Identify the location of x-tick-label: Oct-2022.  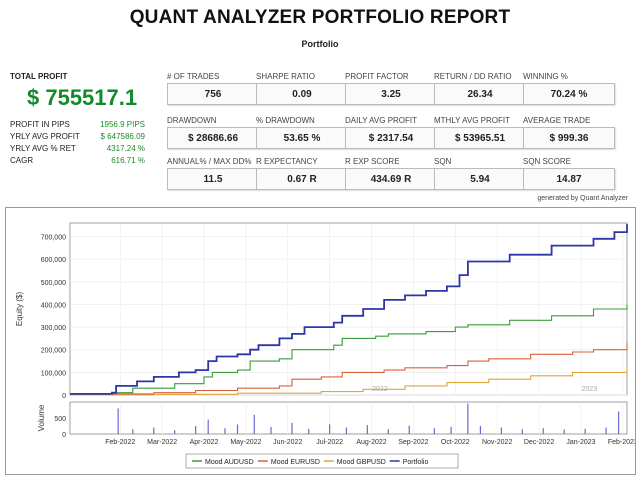
(455, 442).